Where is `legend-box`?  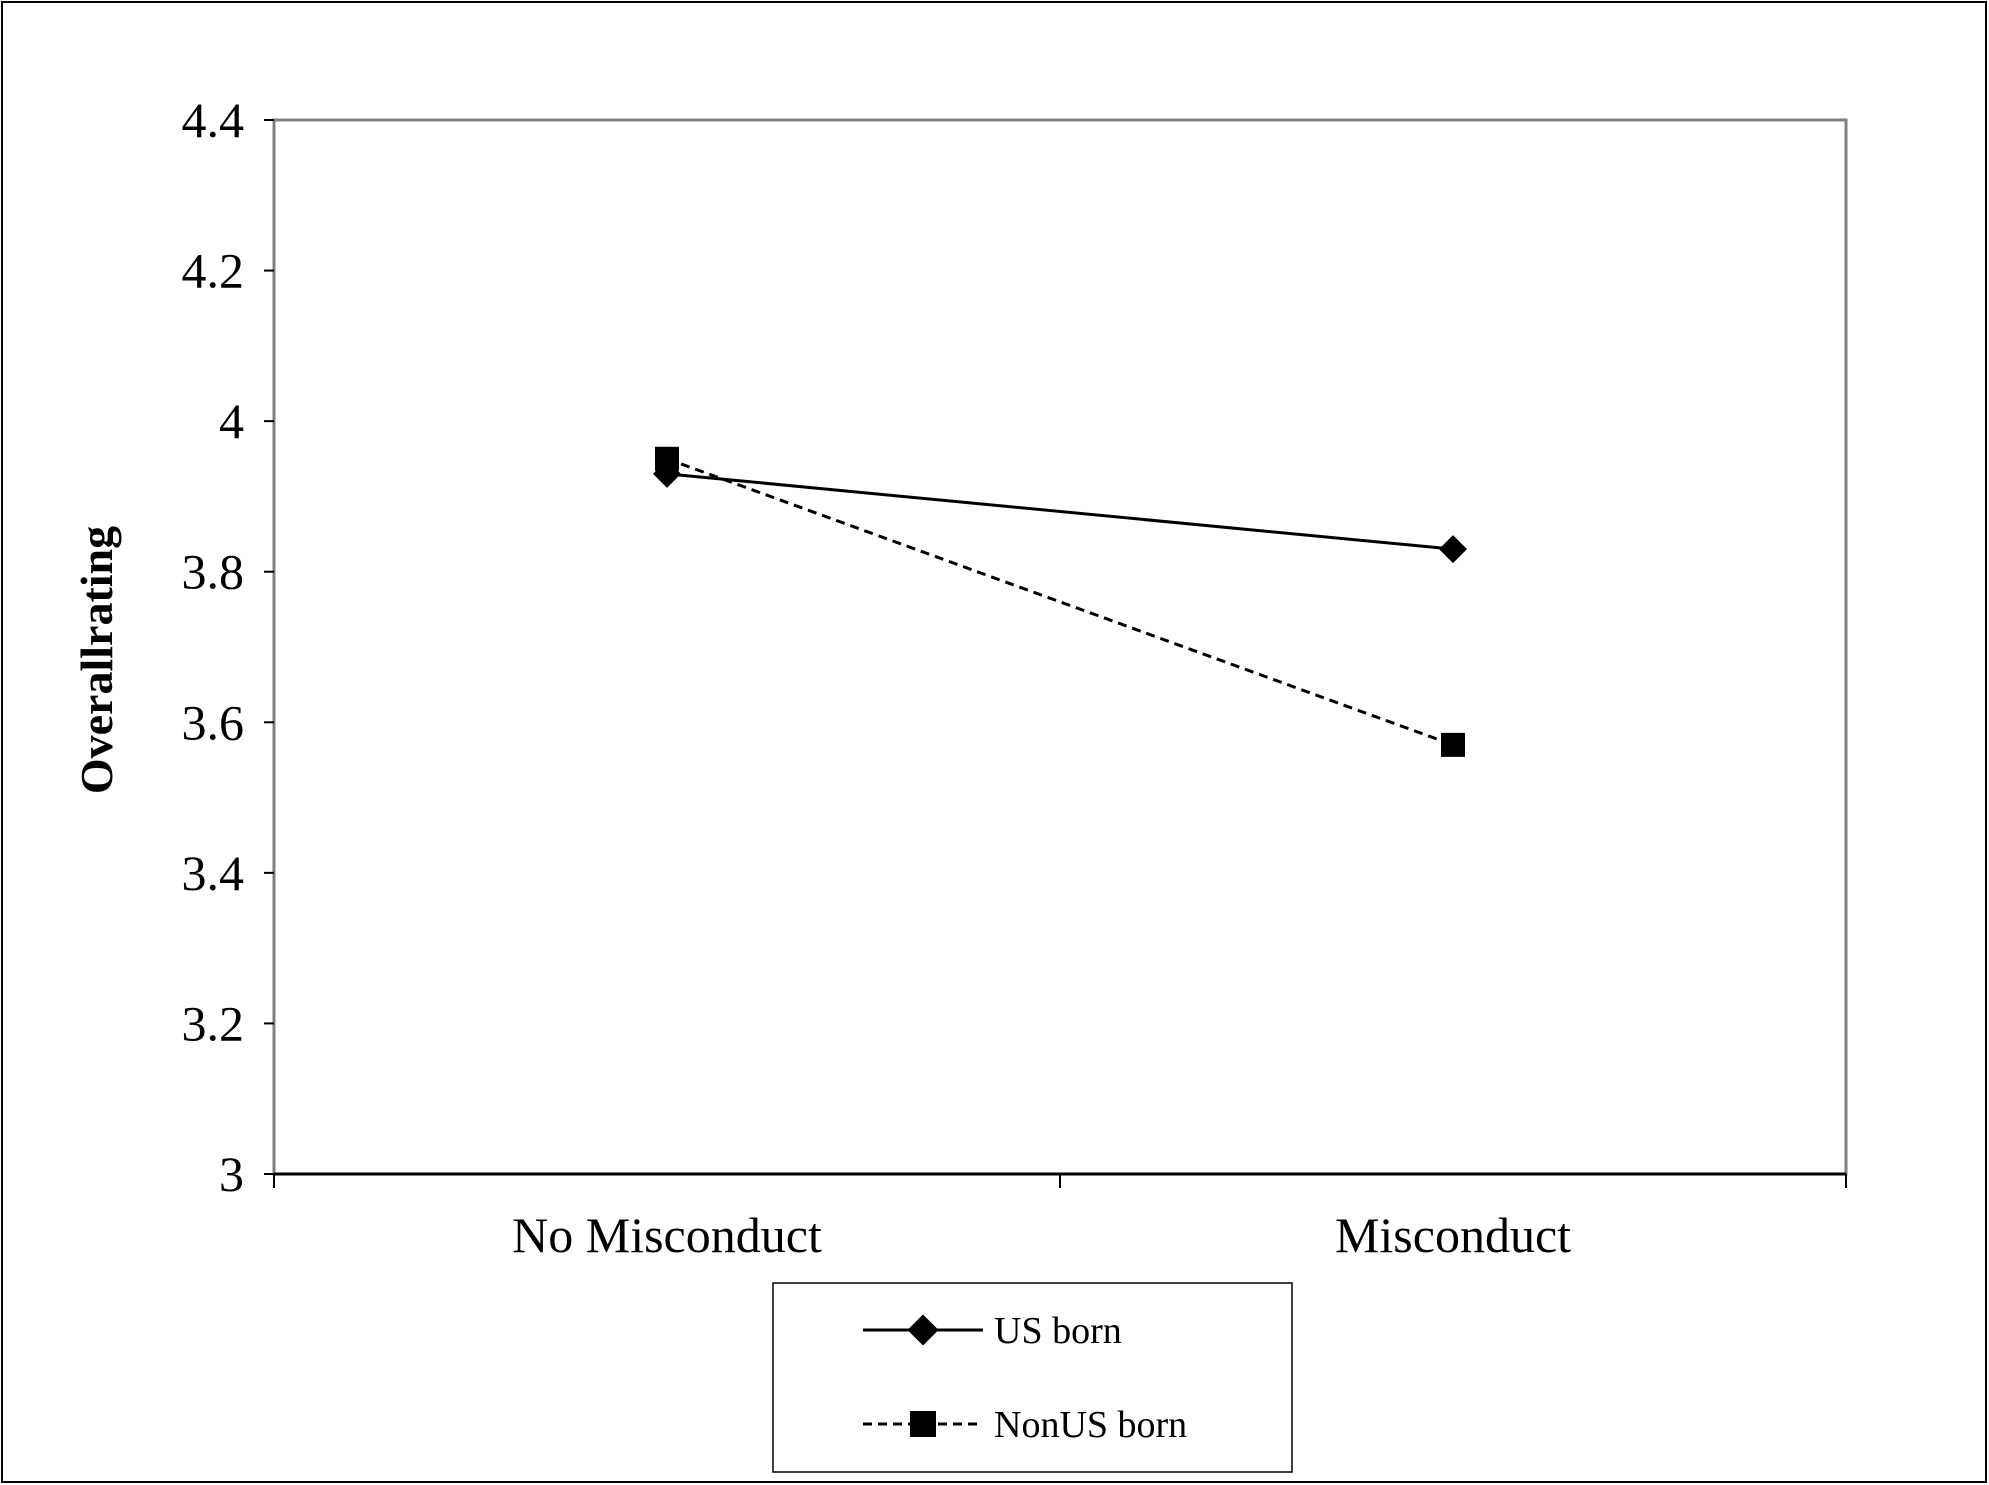 legend-box is located at coordinates (1032, 1377).